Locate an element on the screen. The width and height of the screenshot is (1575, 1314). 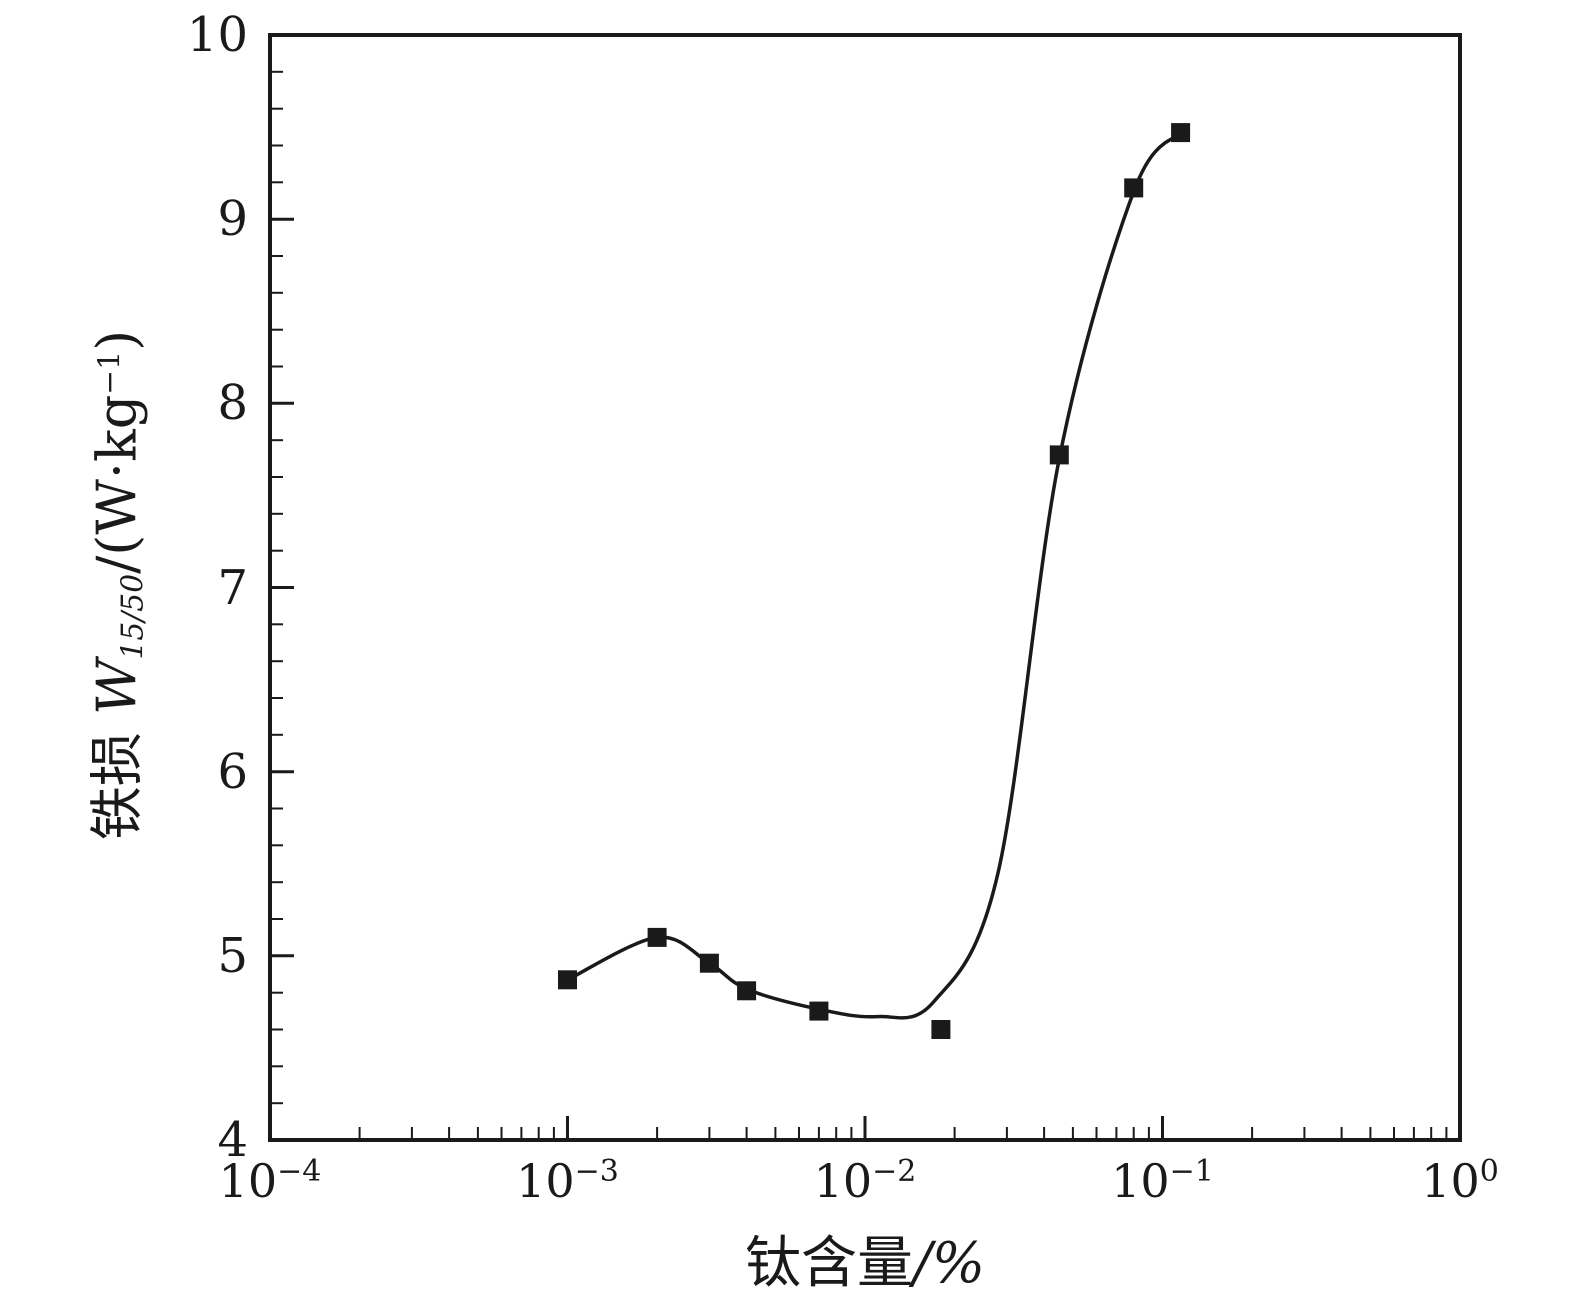
x-tick-label: 10−3 is located at coordinates (567, 1180).